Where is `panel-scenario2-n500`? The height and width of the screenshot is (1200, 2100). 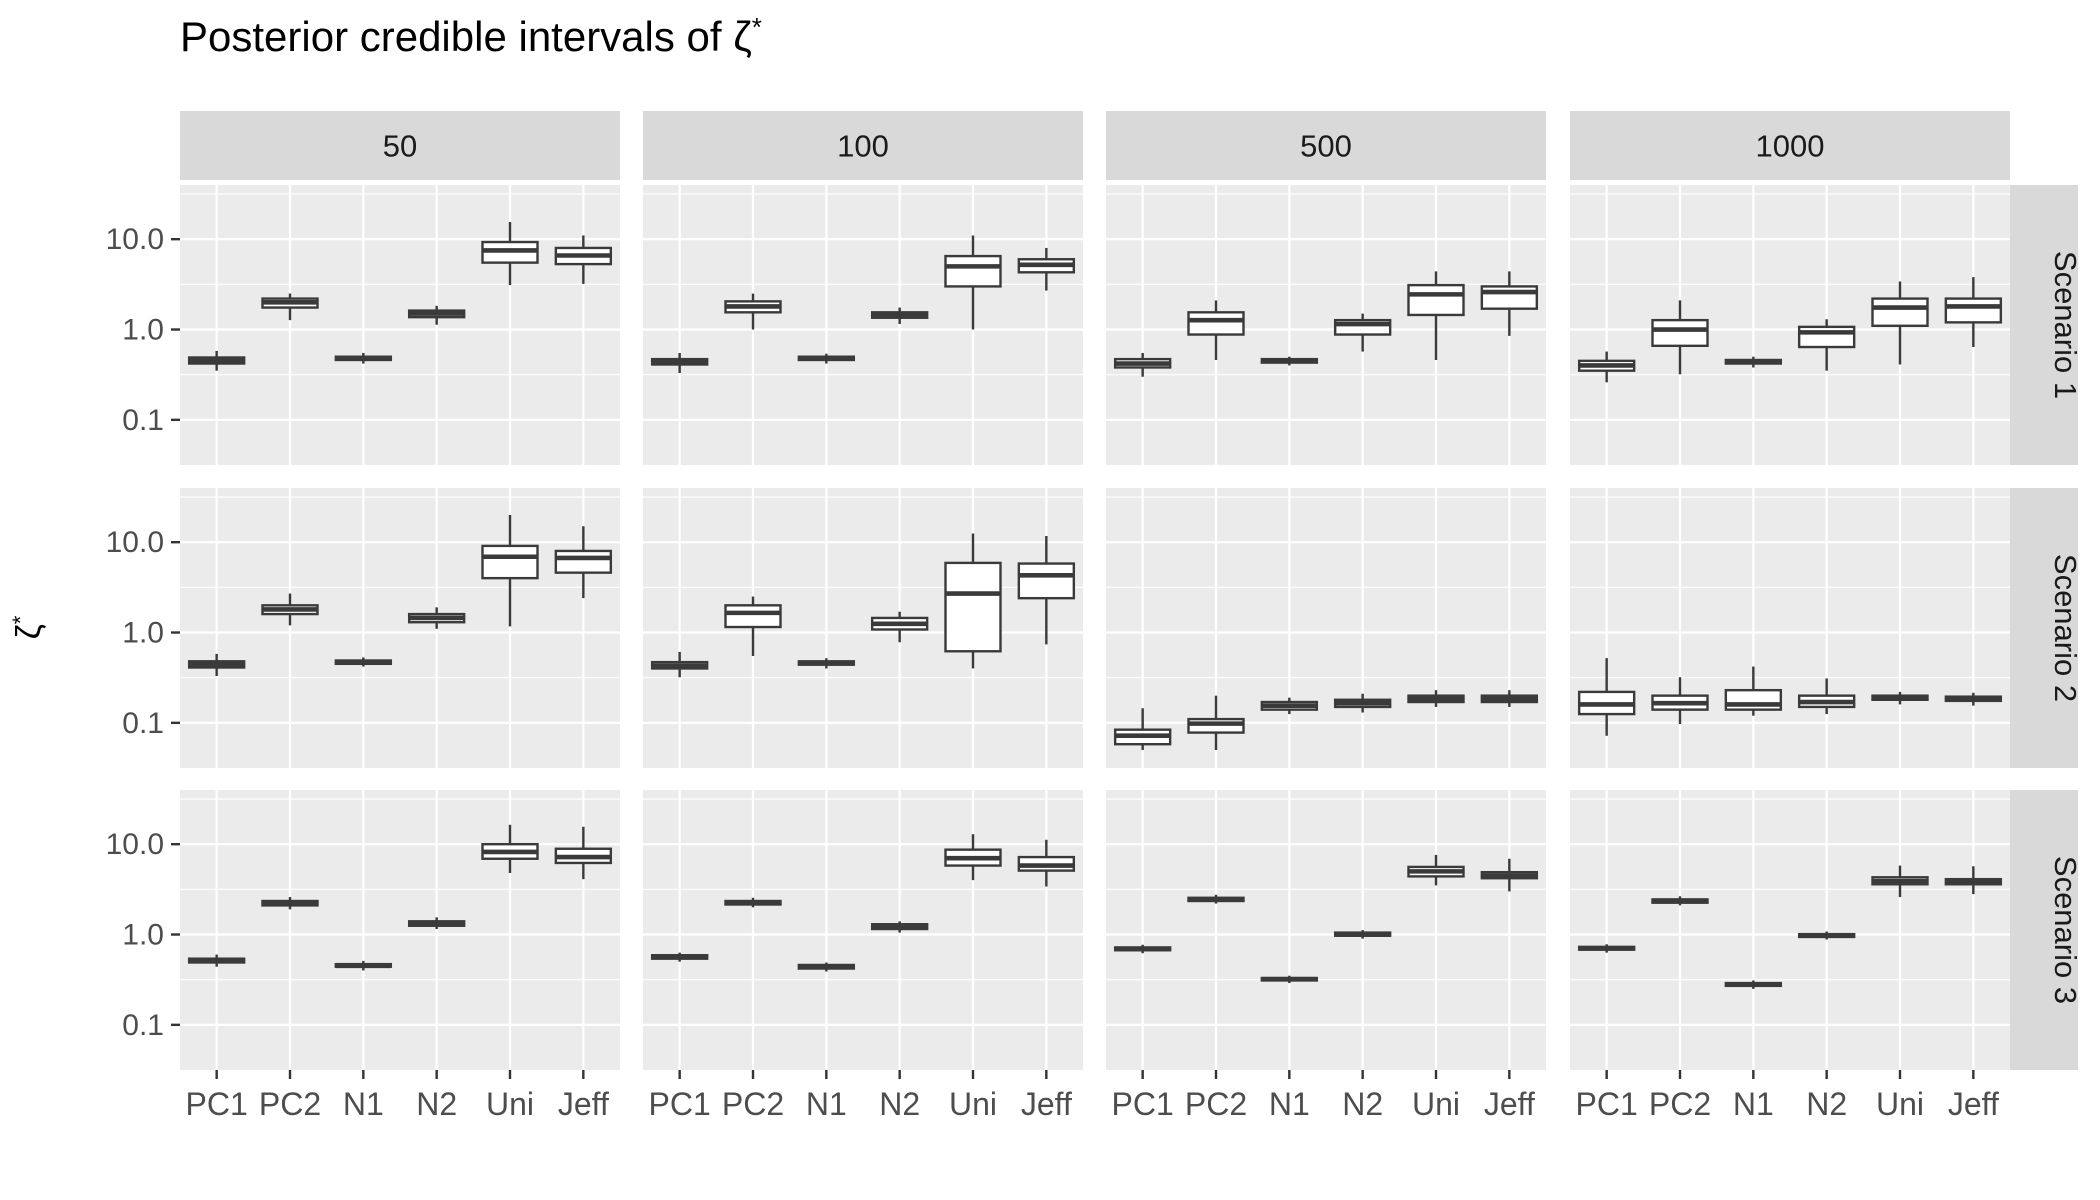 panel-scenario2-n500 is located at coordinates (1326, 628).